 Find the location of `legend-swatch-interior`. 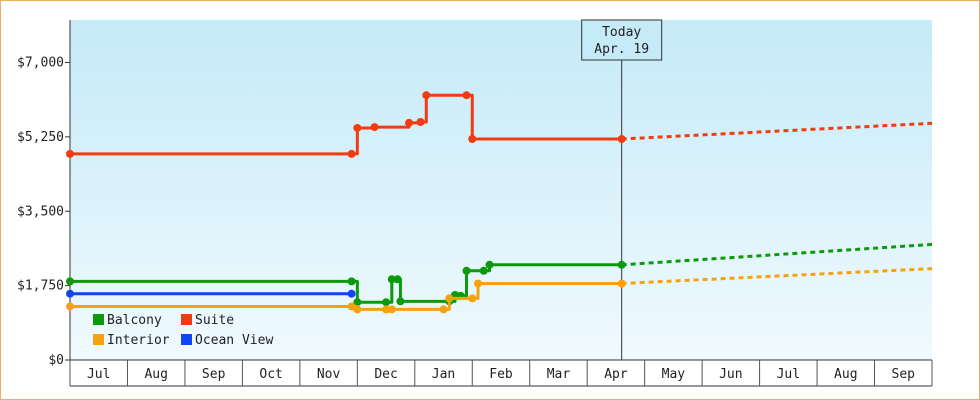

legend-swatch-interior is located at coordinates (98, 339).